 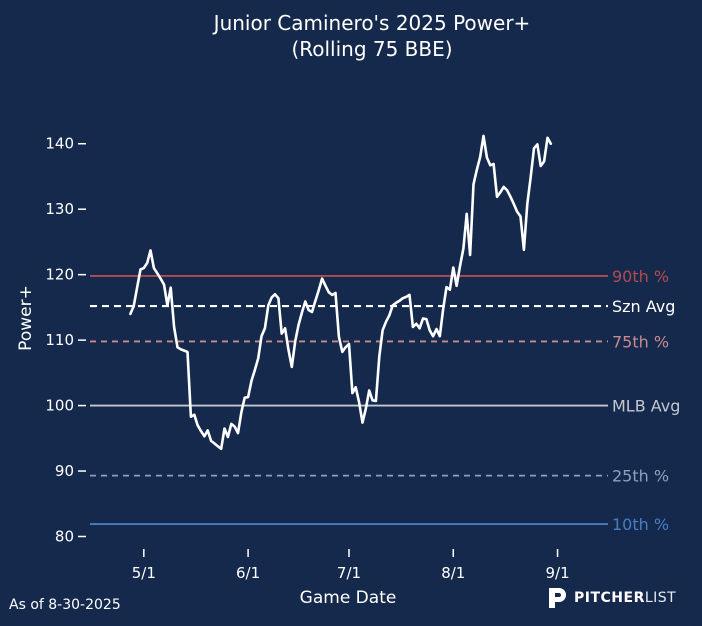 What do you see at coordinates (371, 23) in the screenshot?
I see `chart-title: Junior Caminero's 2025 Power+` at bounding box center [371, 23].